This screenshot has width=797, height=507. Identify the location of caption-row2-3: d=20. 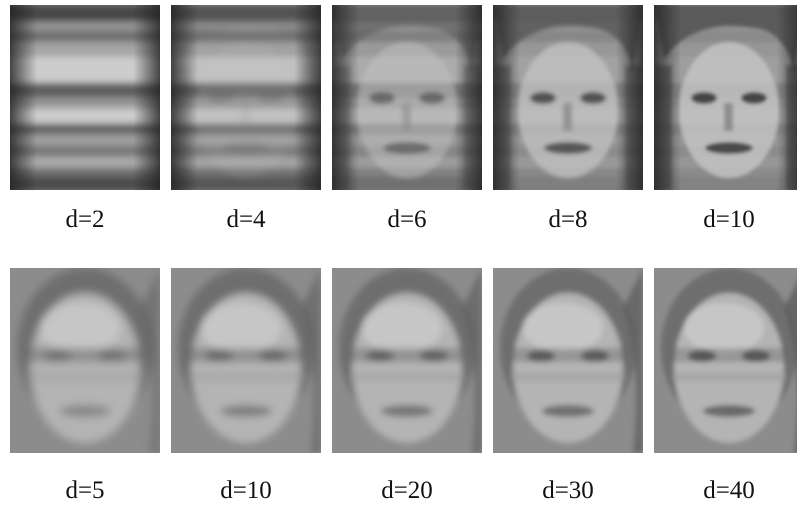
(407, 490).